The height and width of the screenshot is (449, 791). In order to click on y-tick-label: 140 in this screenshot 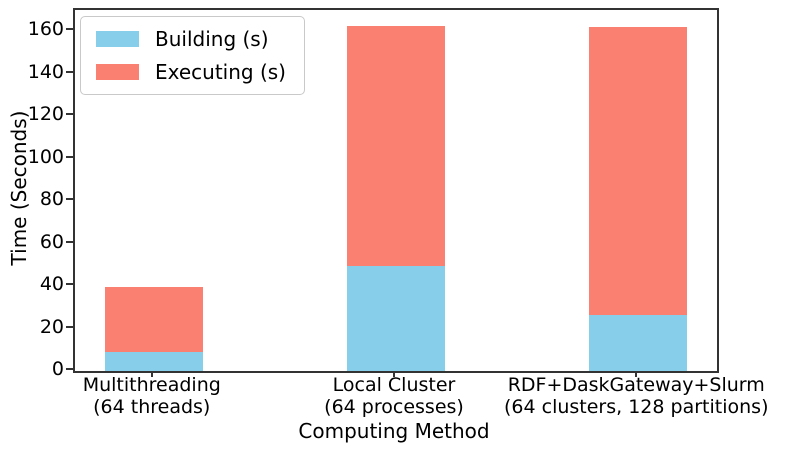, I will do `click(45, 71)`.